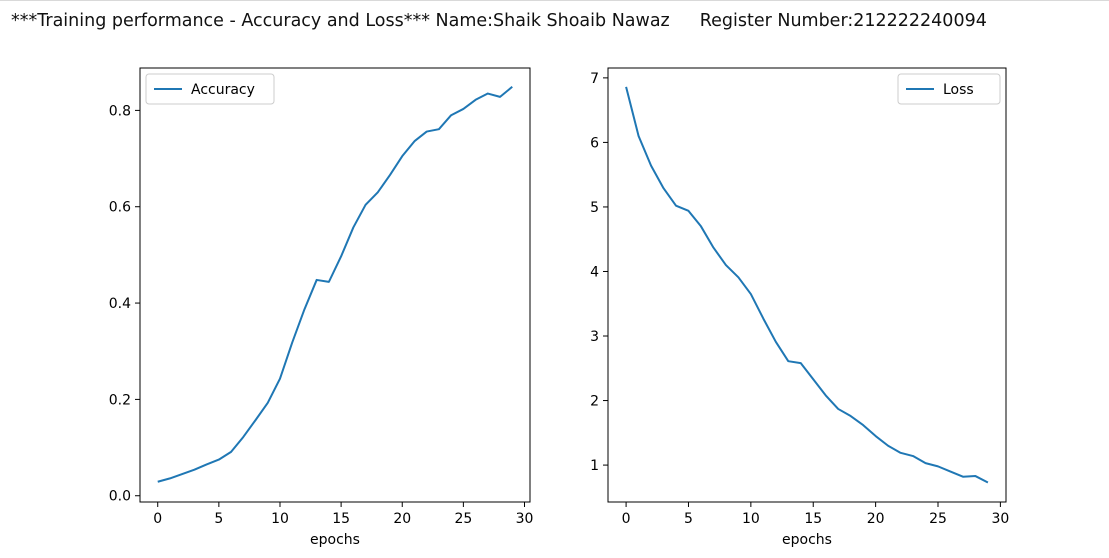  What do you see at coordinates (120, 304) in the screenshot?
I see `accuracy-y-tick-label: 0.4` at bounding box center [120, 304].